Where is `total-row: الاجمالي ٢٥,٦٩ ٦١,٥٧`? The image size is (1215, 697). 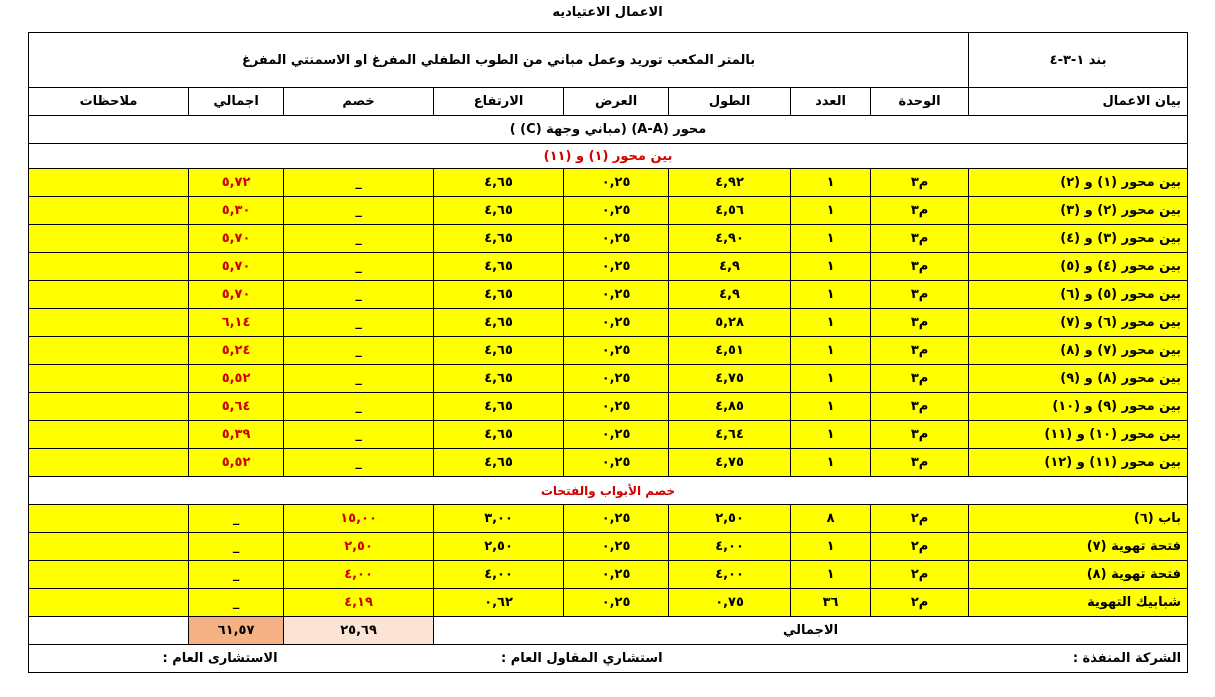
total-row: الاجمالي ٢٥,٦٩ ٦١,٥٧ is located at coordinates (608, 630).